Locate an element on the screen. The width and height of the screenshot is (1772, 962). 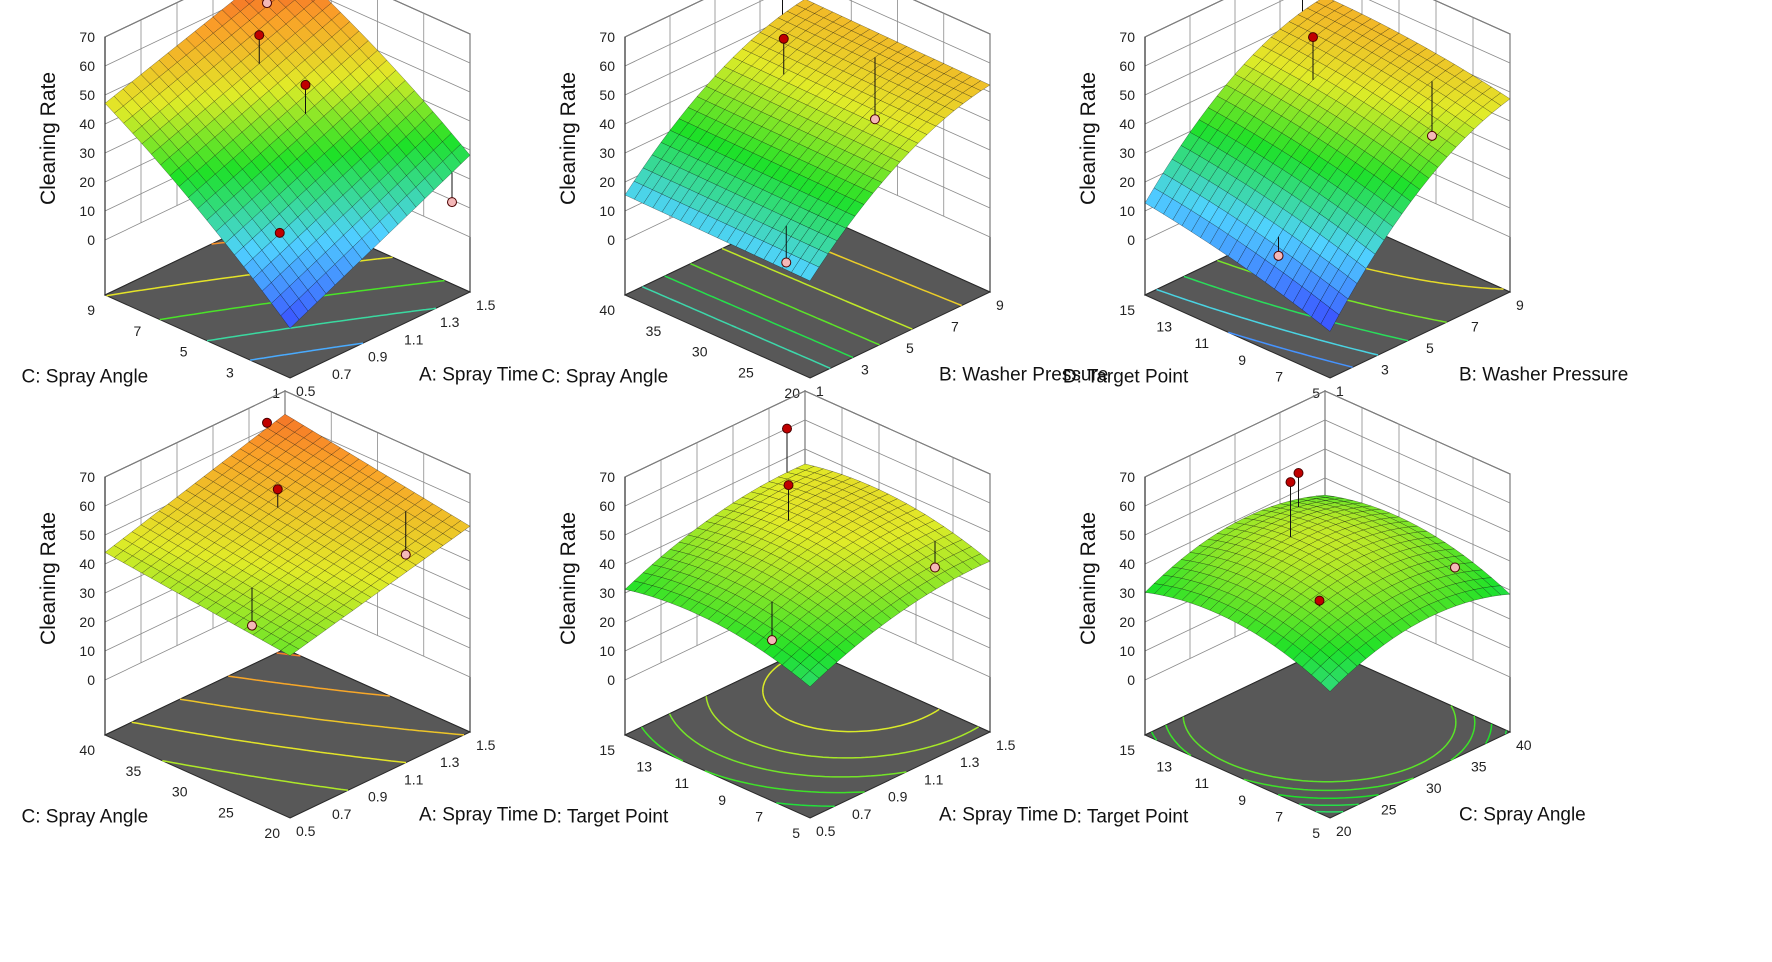
y-tick-label: 1 is located at coordinates (276, 393).